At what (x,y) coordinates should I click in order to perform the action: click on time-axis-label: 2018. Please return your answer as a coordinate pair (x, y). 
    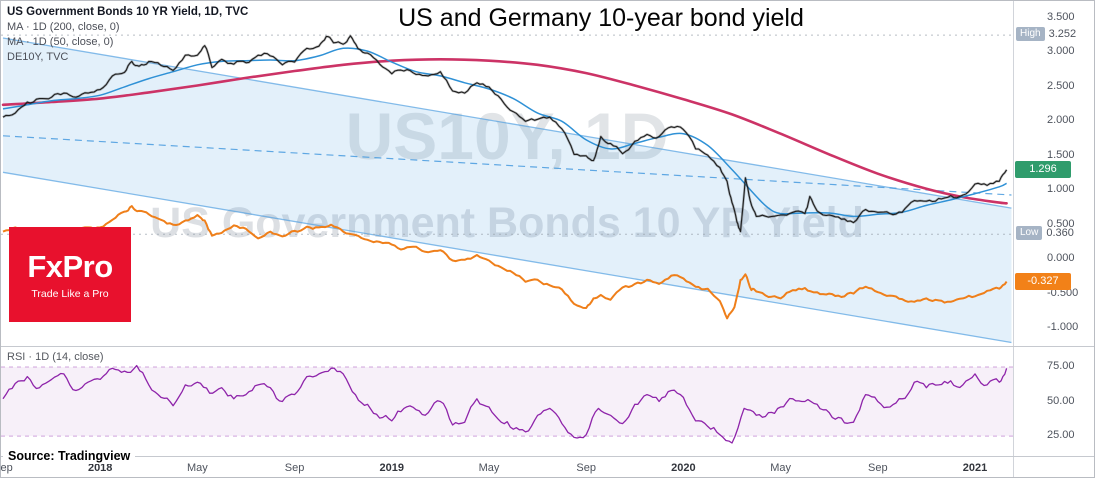
    Looking at the image, I should click on (100, 468).